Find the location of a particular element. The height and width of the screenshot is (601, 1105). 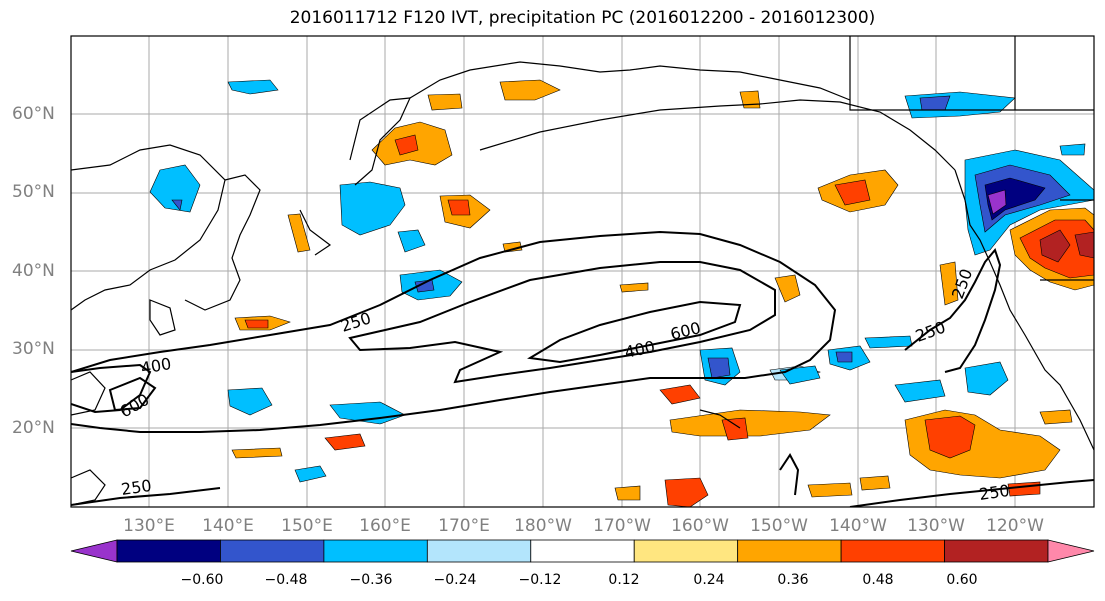

lon-label-160e: 160°E is located at coordinates (385, 526).